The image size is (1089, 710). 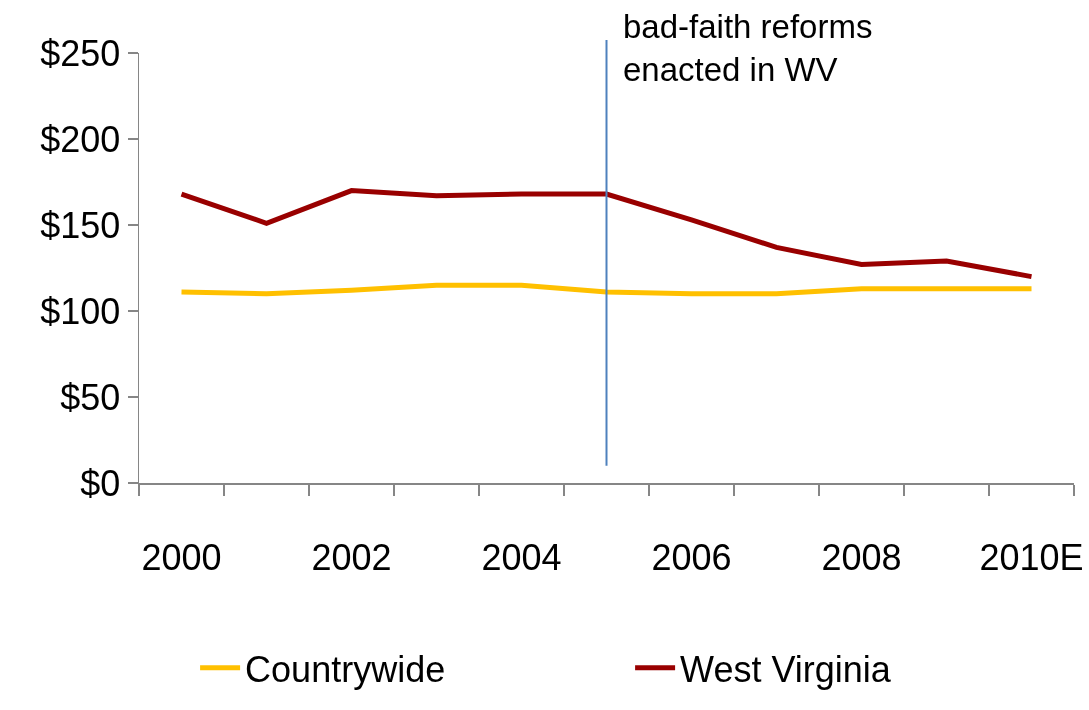 I want to click on ref-line-label: bad-faith reforms enacted in WV, so click(x=748, y=48).